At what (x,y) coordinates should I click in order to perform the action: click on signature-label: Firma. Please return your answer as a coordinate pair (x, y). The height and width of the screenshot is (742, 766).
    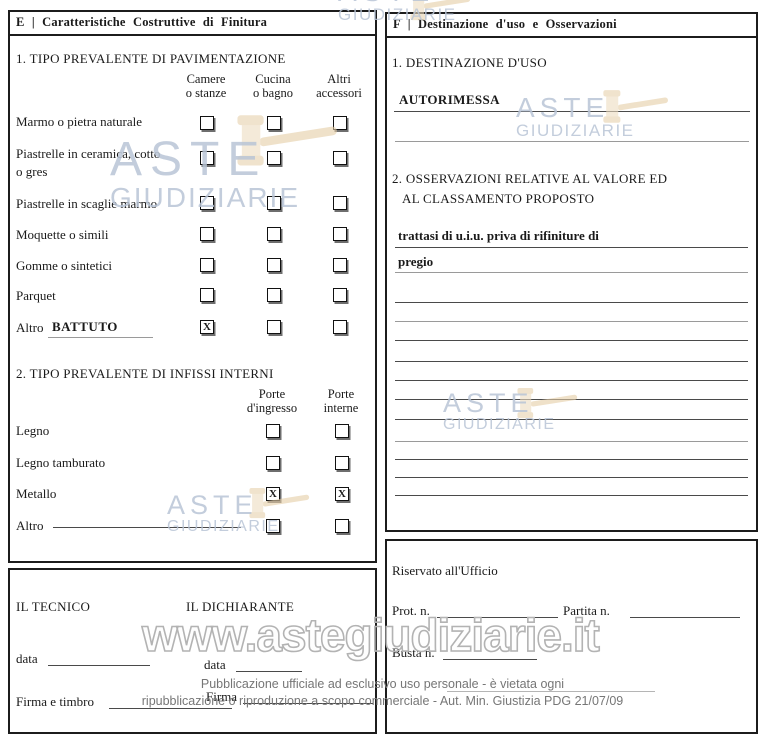
    Looking at the image, I should click on (222, 696).